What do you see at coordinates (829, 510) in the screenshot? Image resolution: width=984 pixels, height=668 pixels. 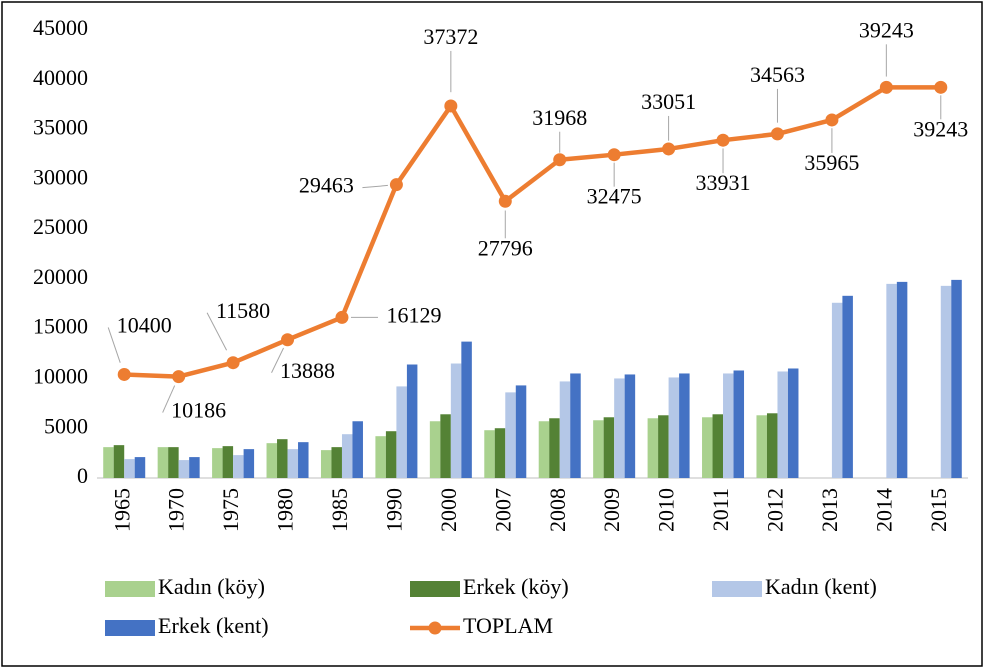 I see `x-tick-label: 2013` at bounding box center [829, 510].